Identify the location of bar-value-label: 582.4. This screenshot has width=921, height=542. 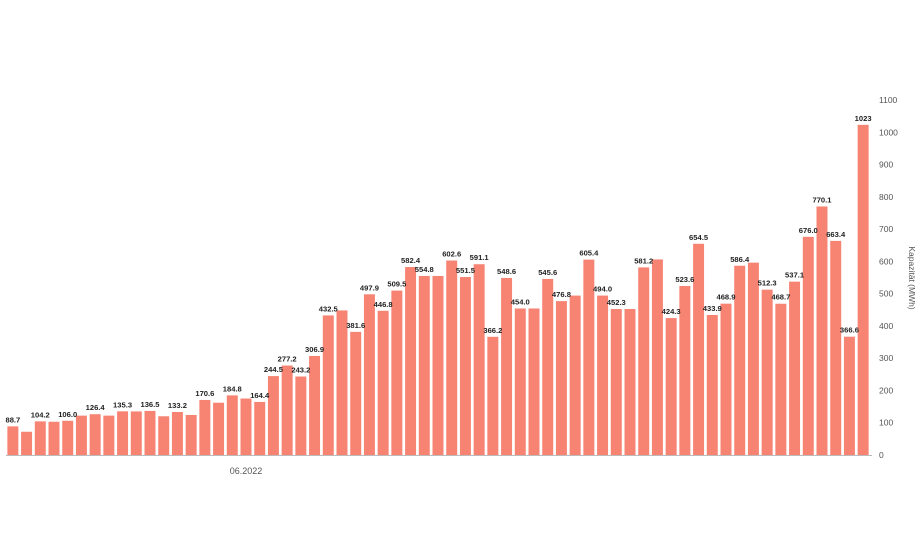
(411, 260).